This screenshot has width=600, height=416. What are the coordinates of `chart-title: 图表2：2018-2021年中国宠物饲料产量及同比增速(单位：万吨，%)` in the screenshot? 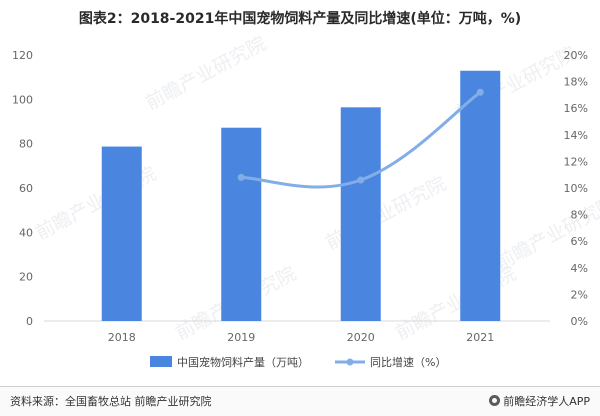 It's located at (300, 19).